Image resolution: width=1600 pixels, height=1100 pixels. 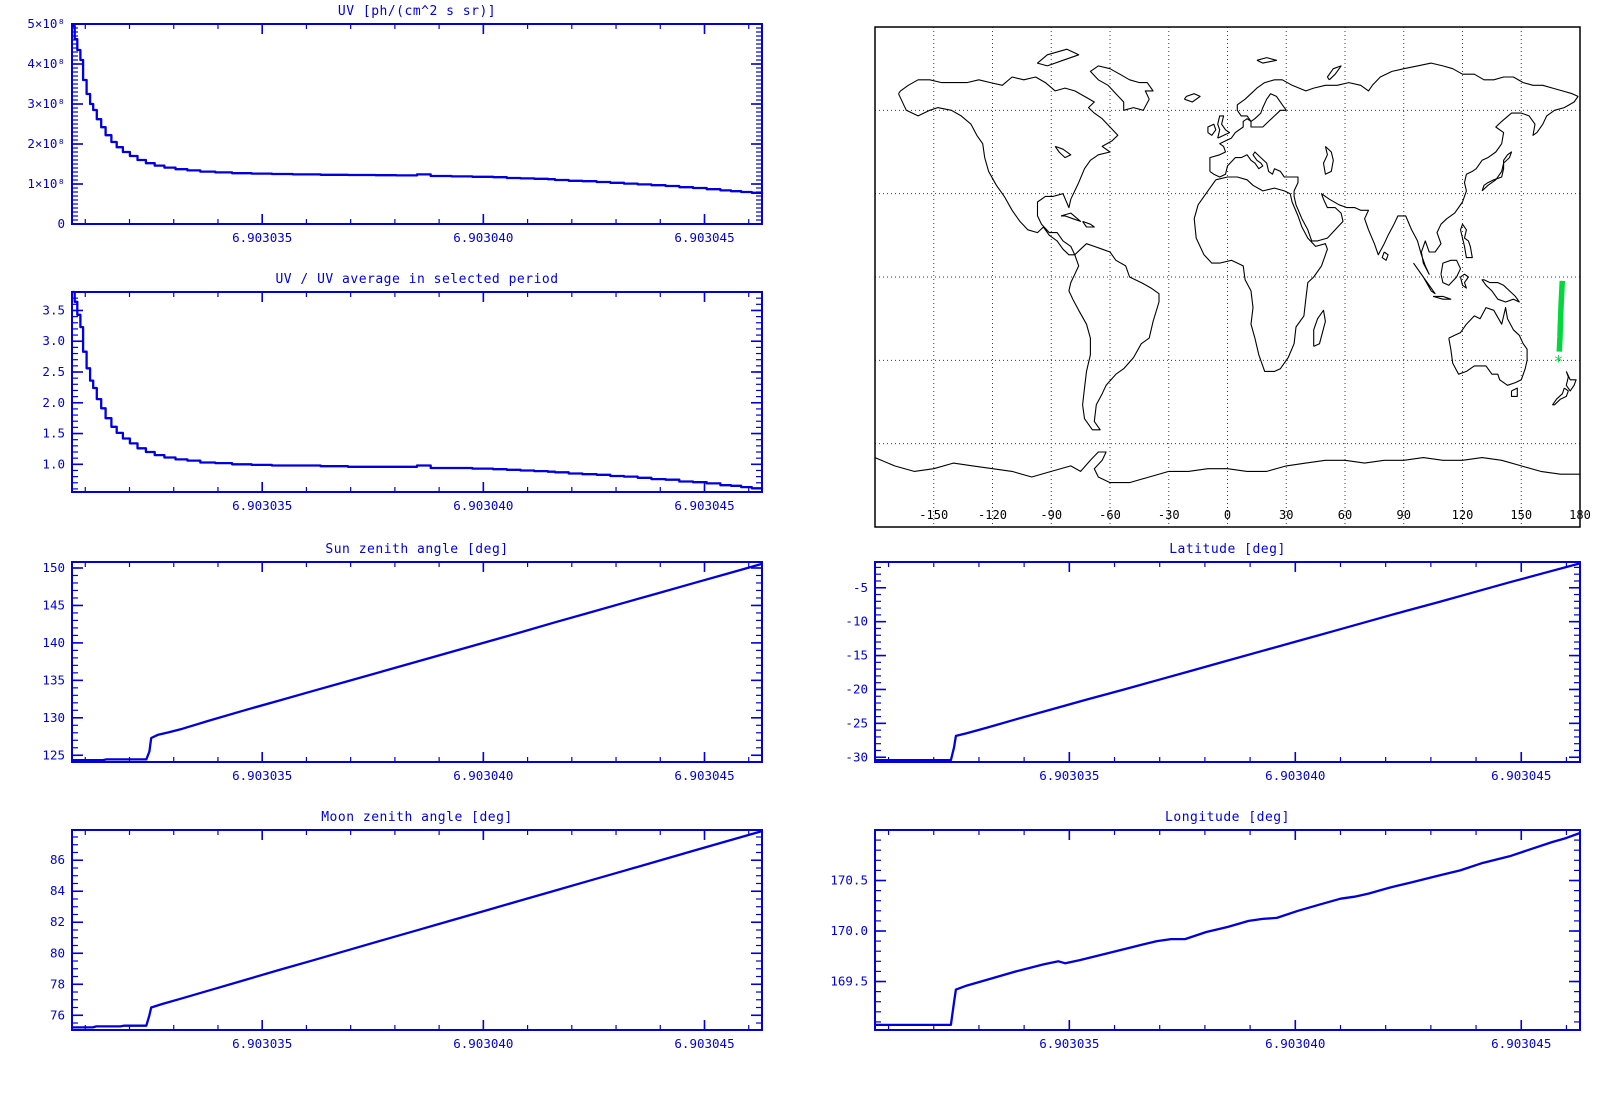 I want to click on uv-axes-box, so click(x=417, y=124).